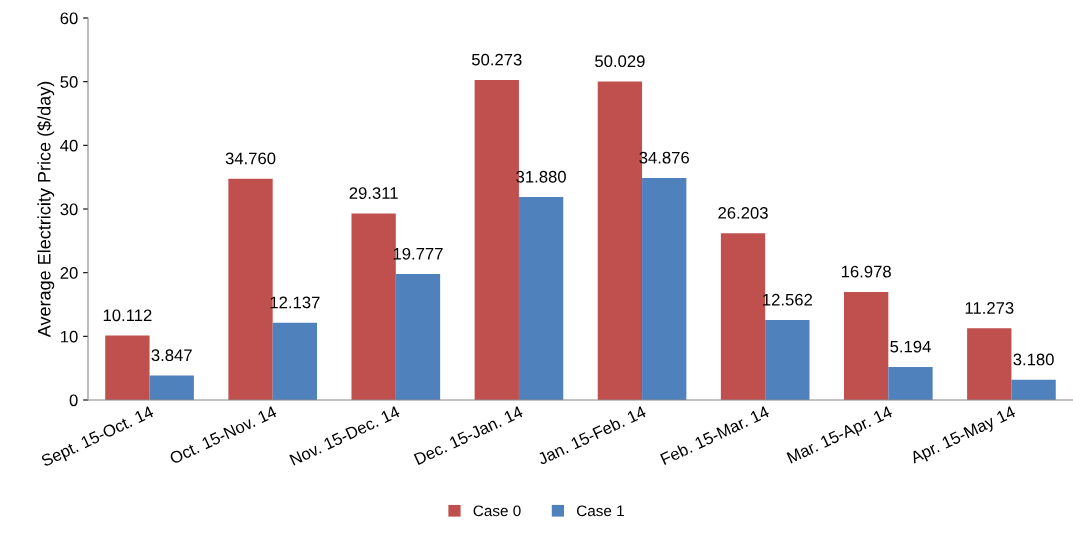  What do you see at coordinates (600, 511) in the screenshot?
I see `legend-label: Case 1` at bounding box center [600, 511].